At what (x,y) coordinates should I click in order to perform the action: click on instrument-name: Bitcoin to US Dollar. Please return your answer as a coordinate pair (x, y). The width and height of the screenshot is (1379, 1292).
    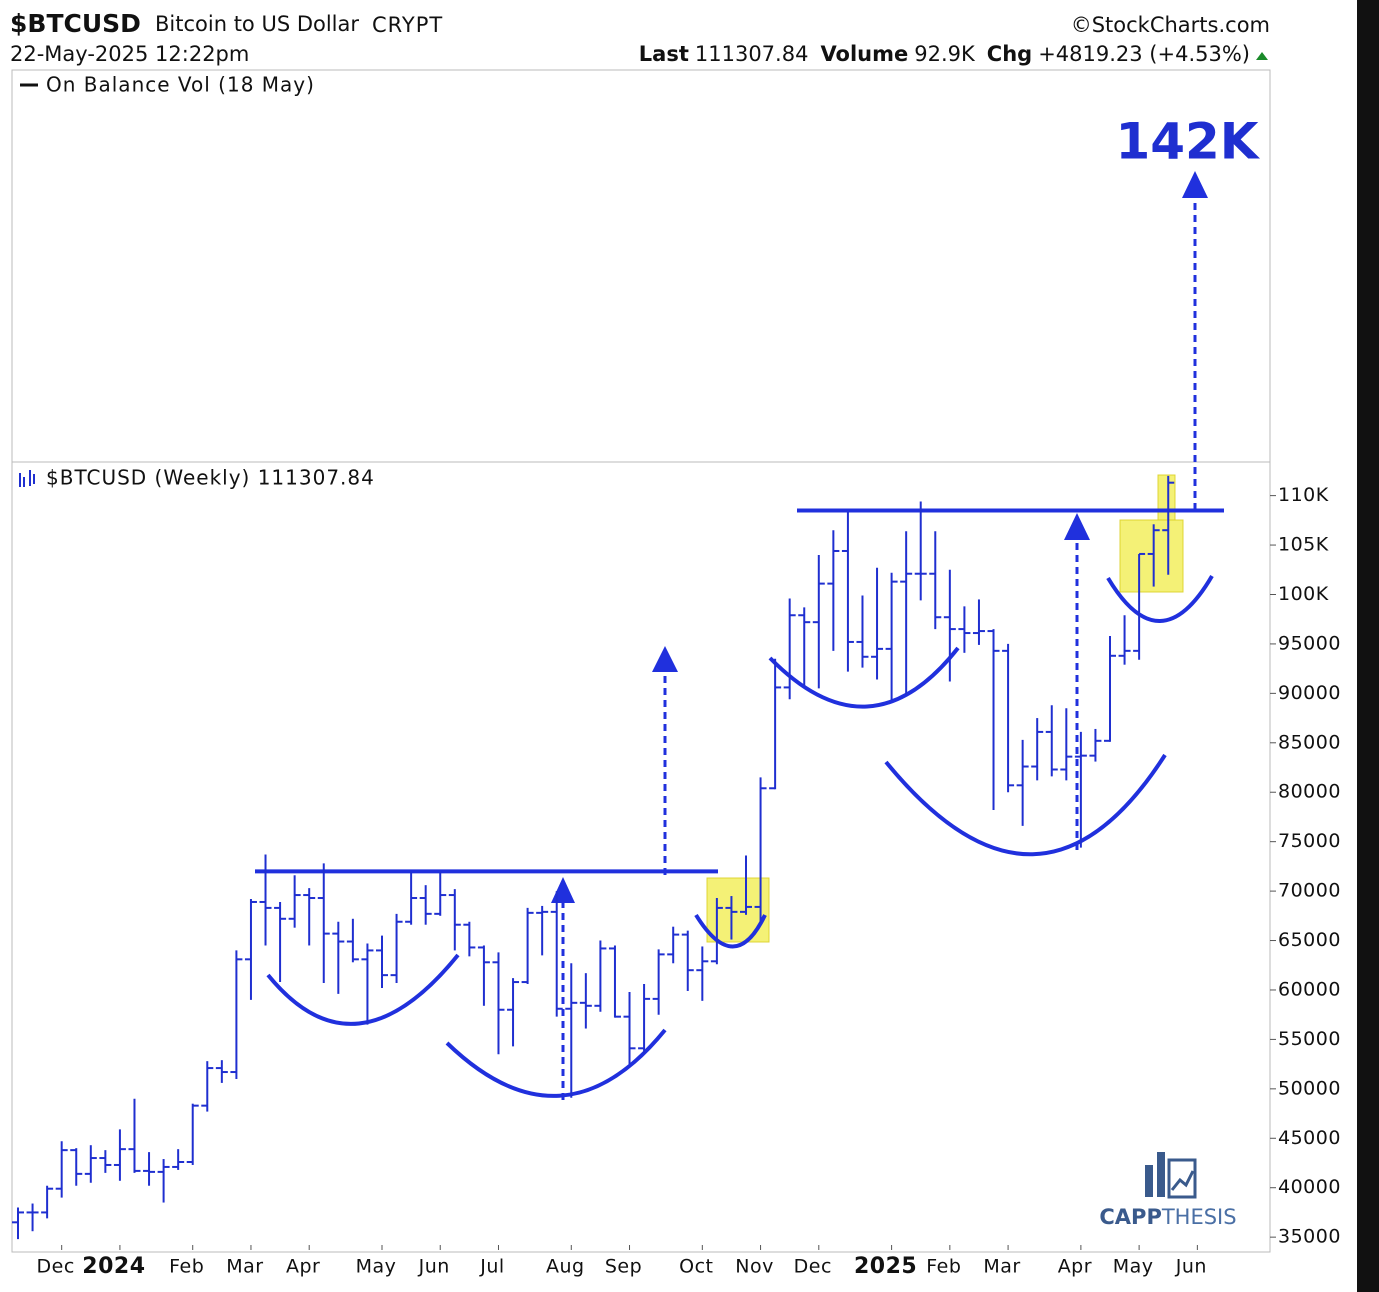
    Looking at the image, I should click on (257, 24).